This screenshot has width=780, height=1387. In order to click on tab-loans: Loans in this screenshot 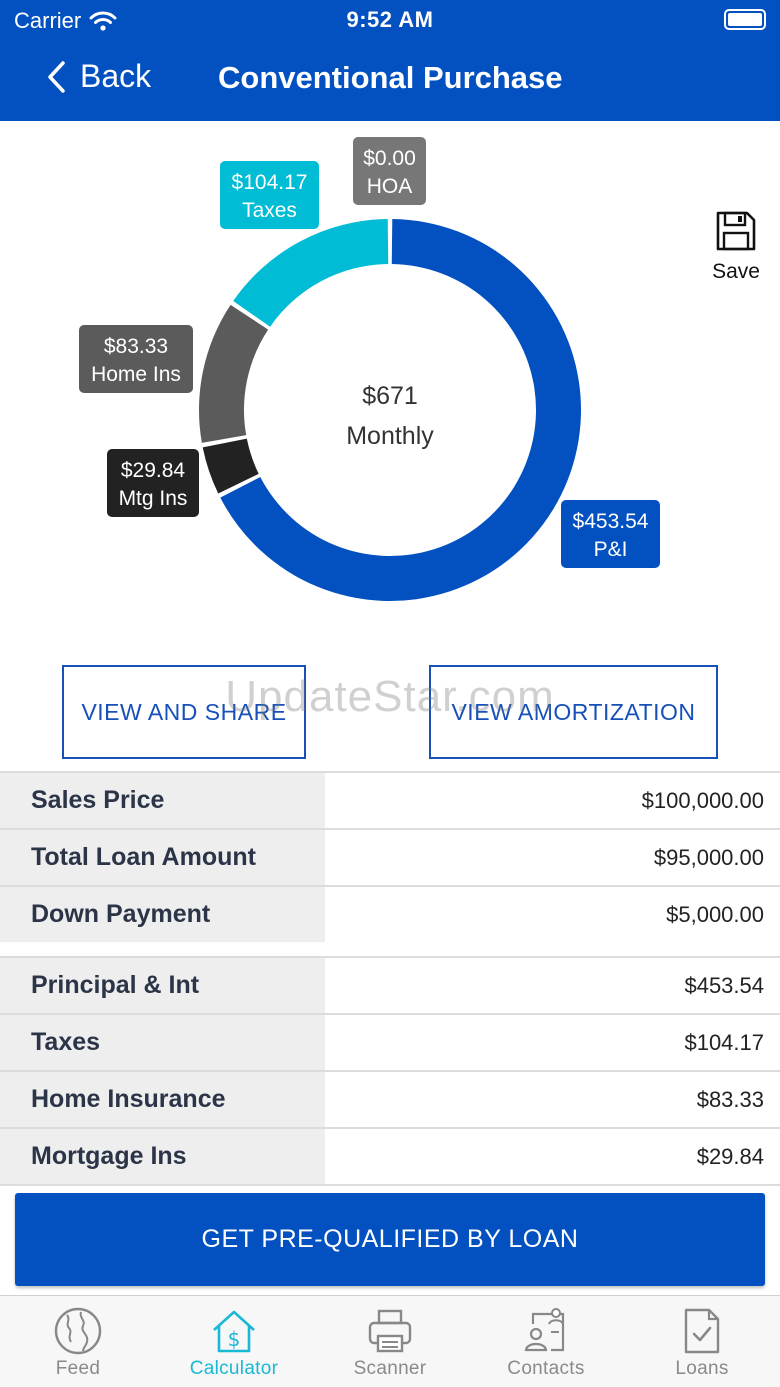, I will do `click(702, 1341)`.